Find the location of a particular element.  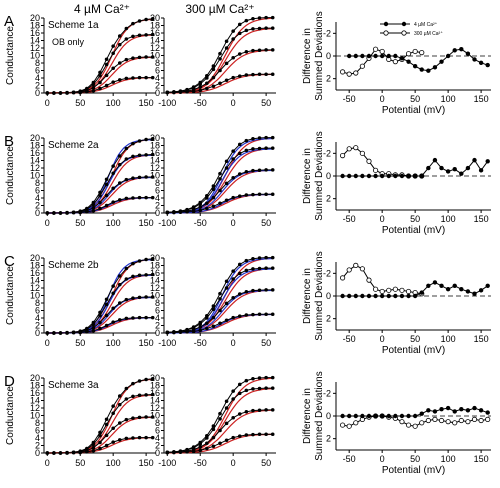

y-tick-label-4uM: 20 is located at coordinates (35, 138).